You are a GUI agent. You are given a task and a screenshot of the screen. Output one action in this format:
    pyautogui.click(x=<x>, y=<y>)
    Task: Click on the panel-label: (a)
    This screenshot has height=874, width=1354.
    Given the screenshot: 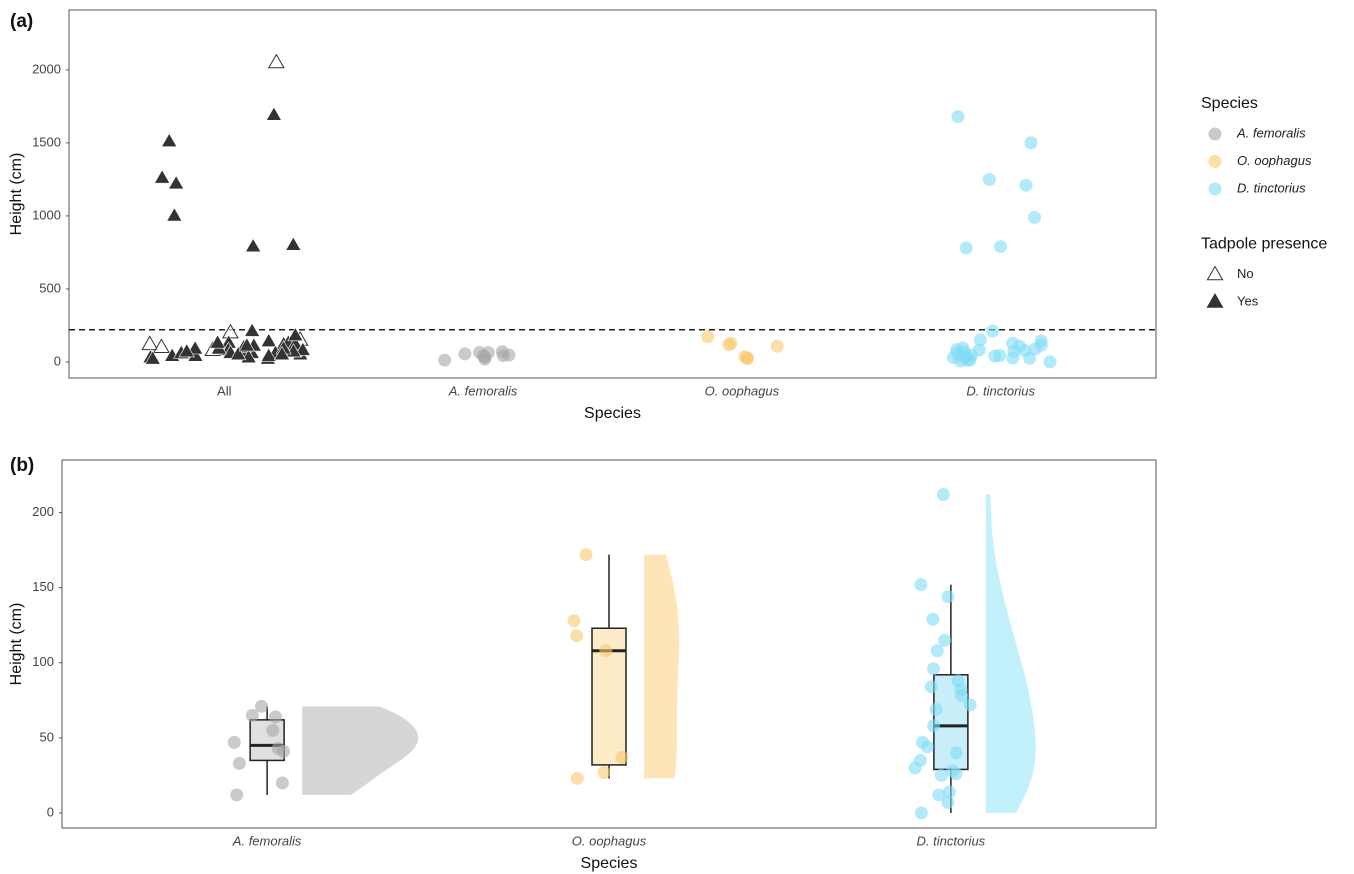 What is the action you would take?
    pyautogui.click(x=21, y=21)
    